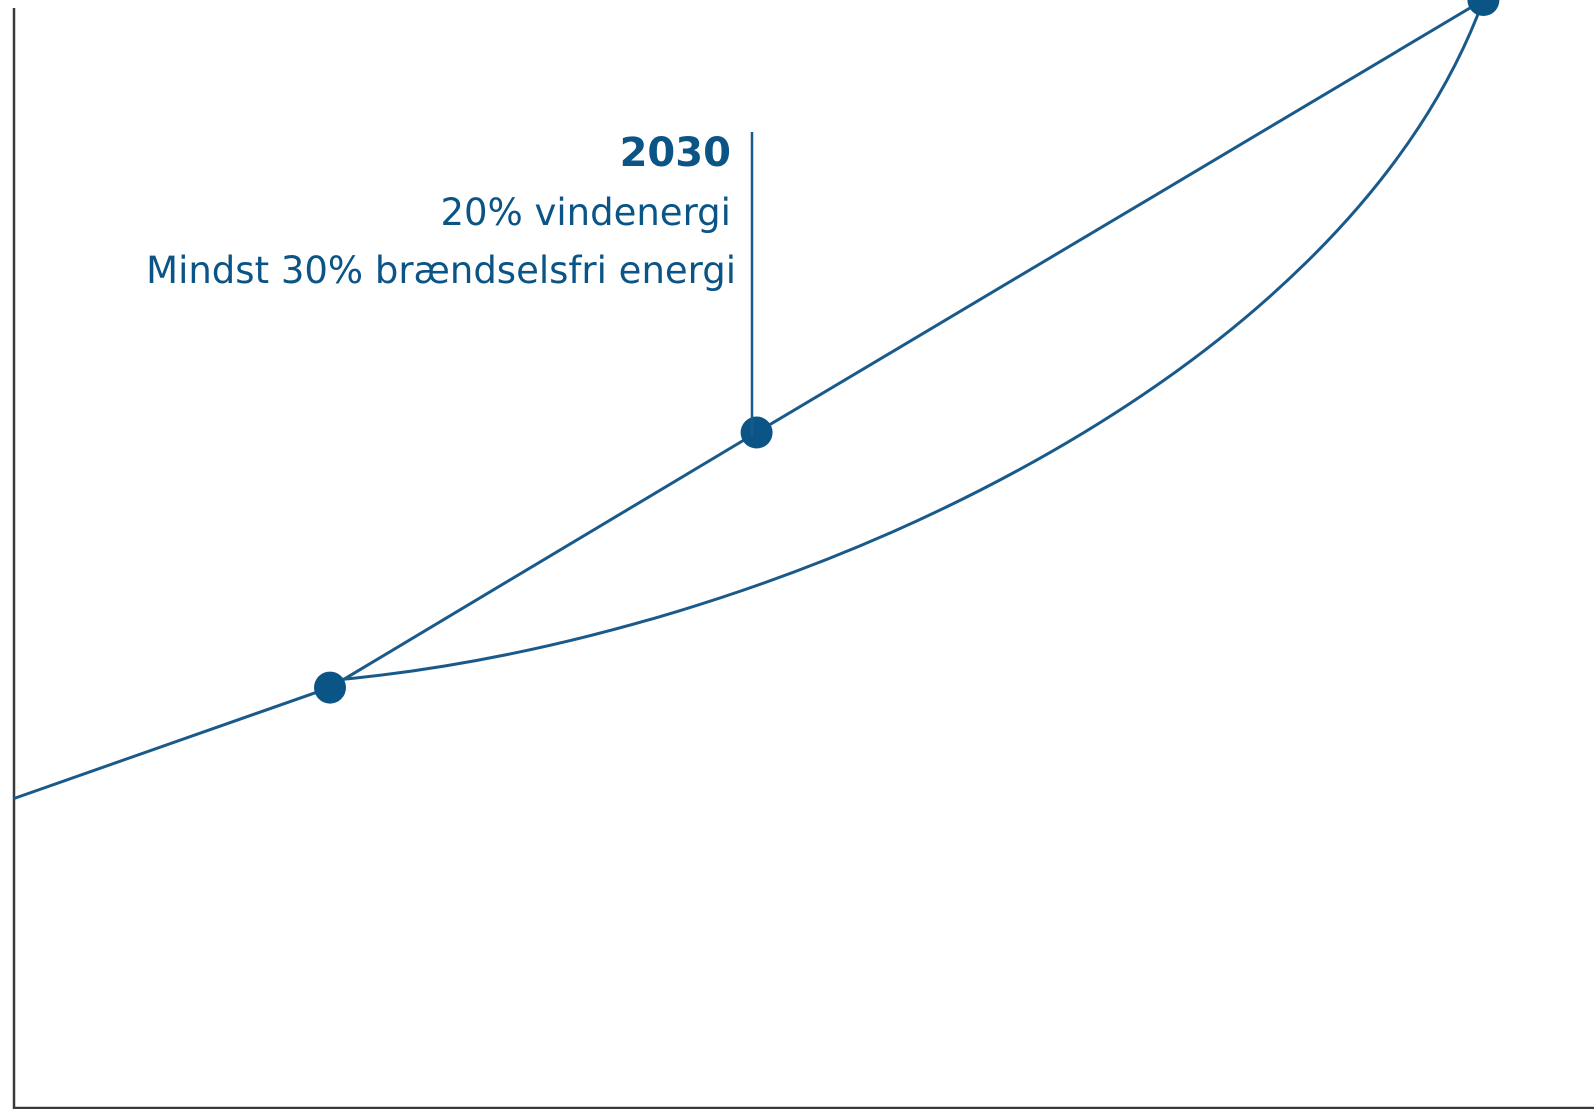  I want to click on annotation-title: 2030, so click(675, 153).